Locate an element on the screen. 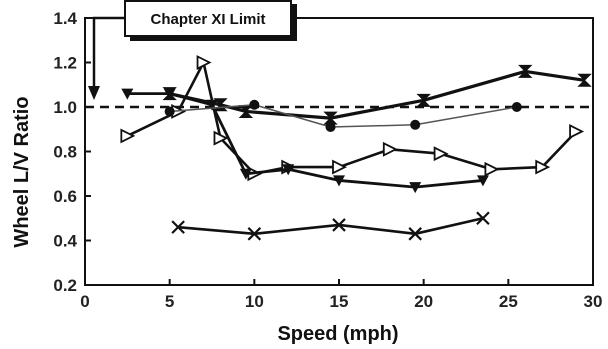 This screenshot has width=608, height=349. y-tick-label: 0.8 is located at coordinates (65, 152).